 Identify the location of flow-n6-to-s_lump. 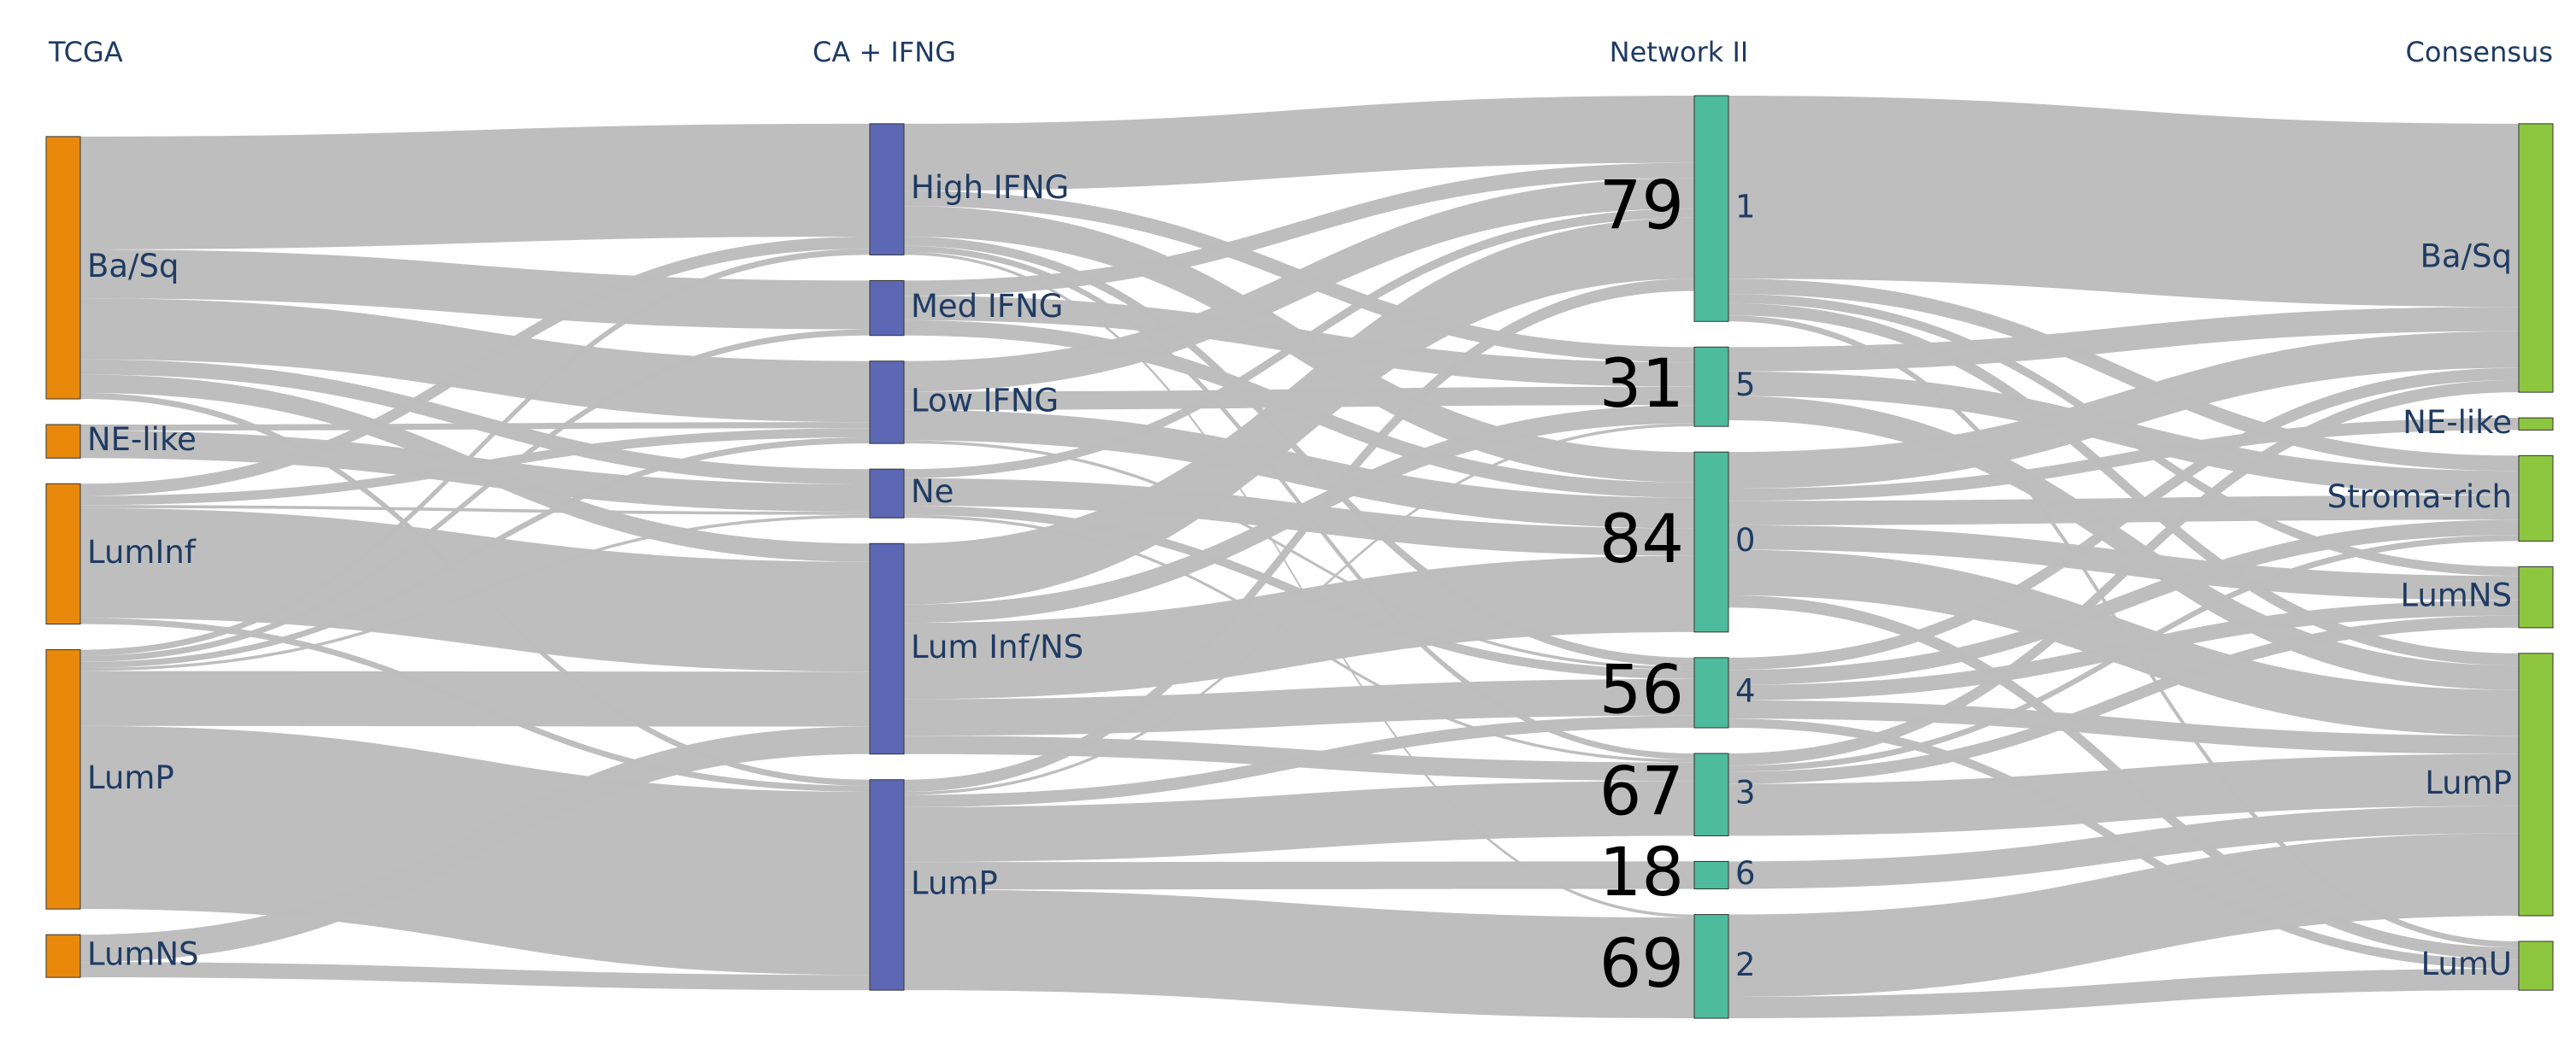
(2123, 848).